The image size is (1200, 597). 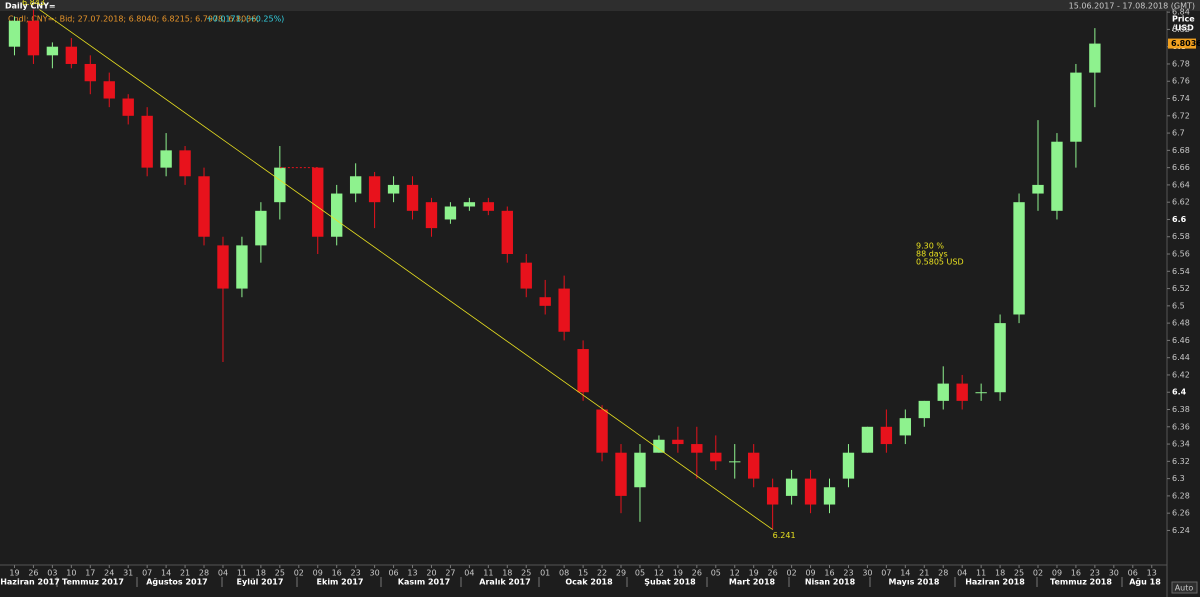 I want to click on x-tick-label: 24, so click(x=109, y=573).